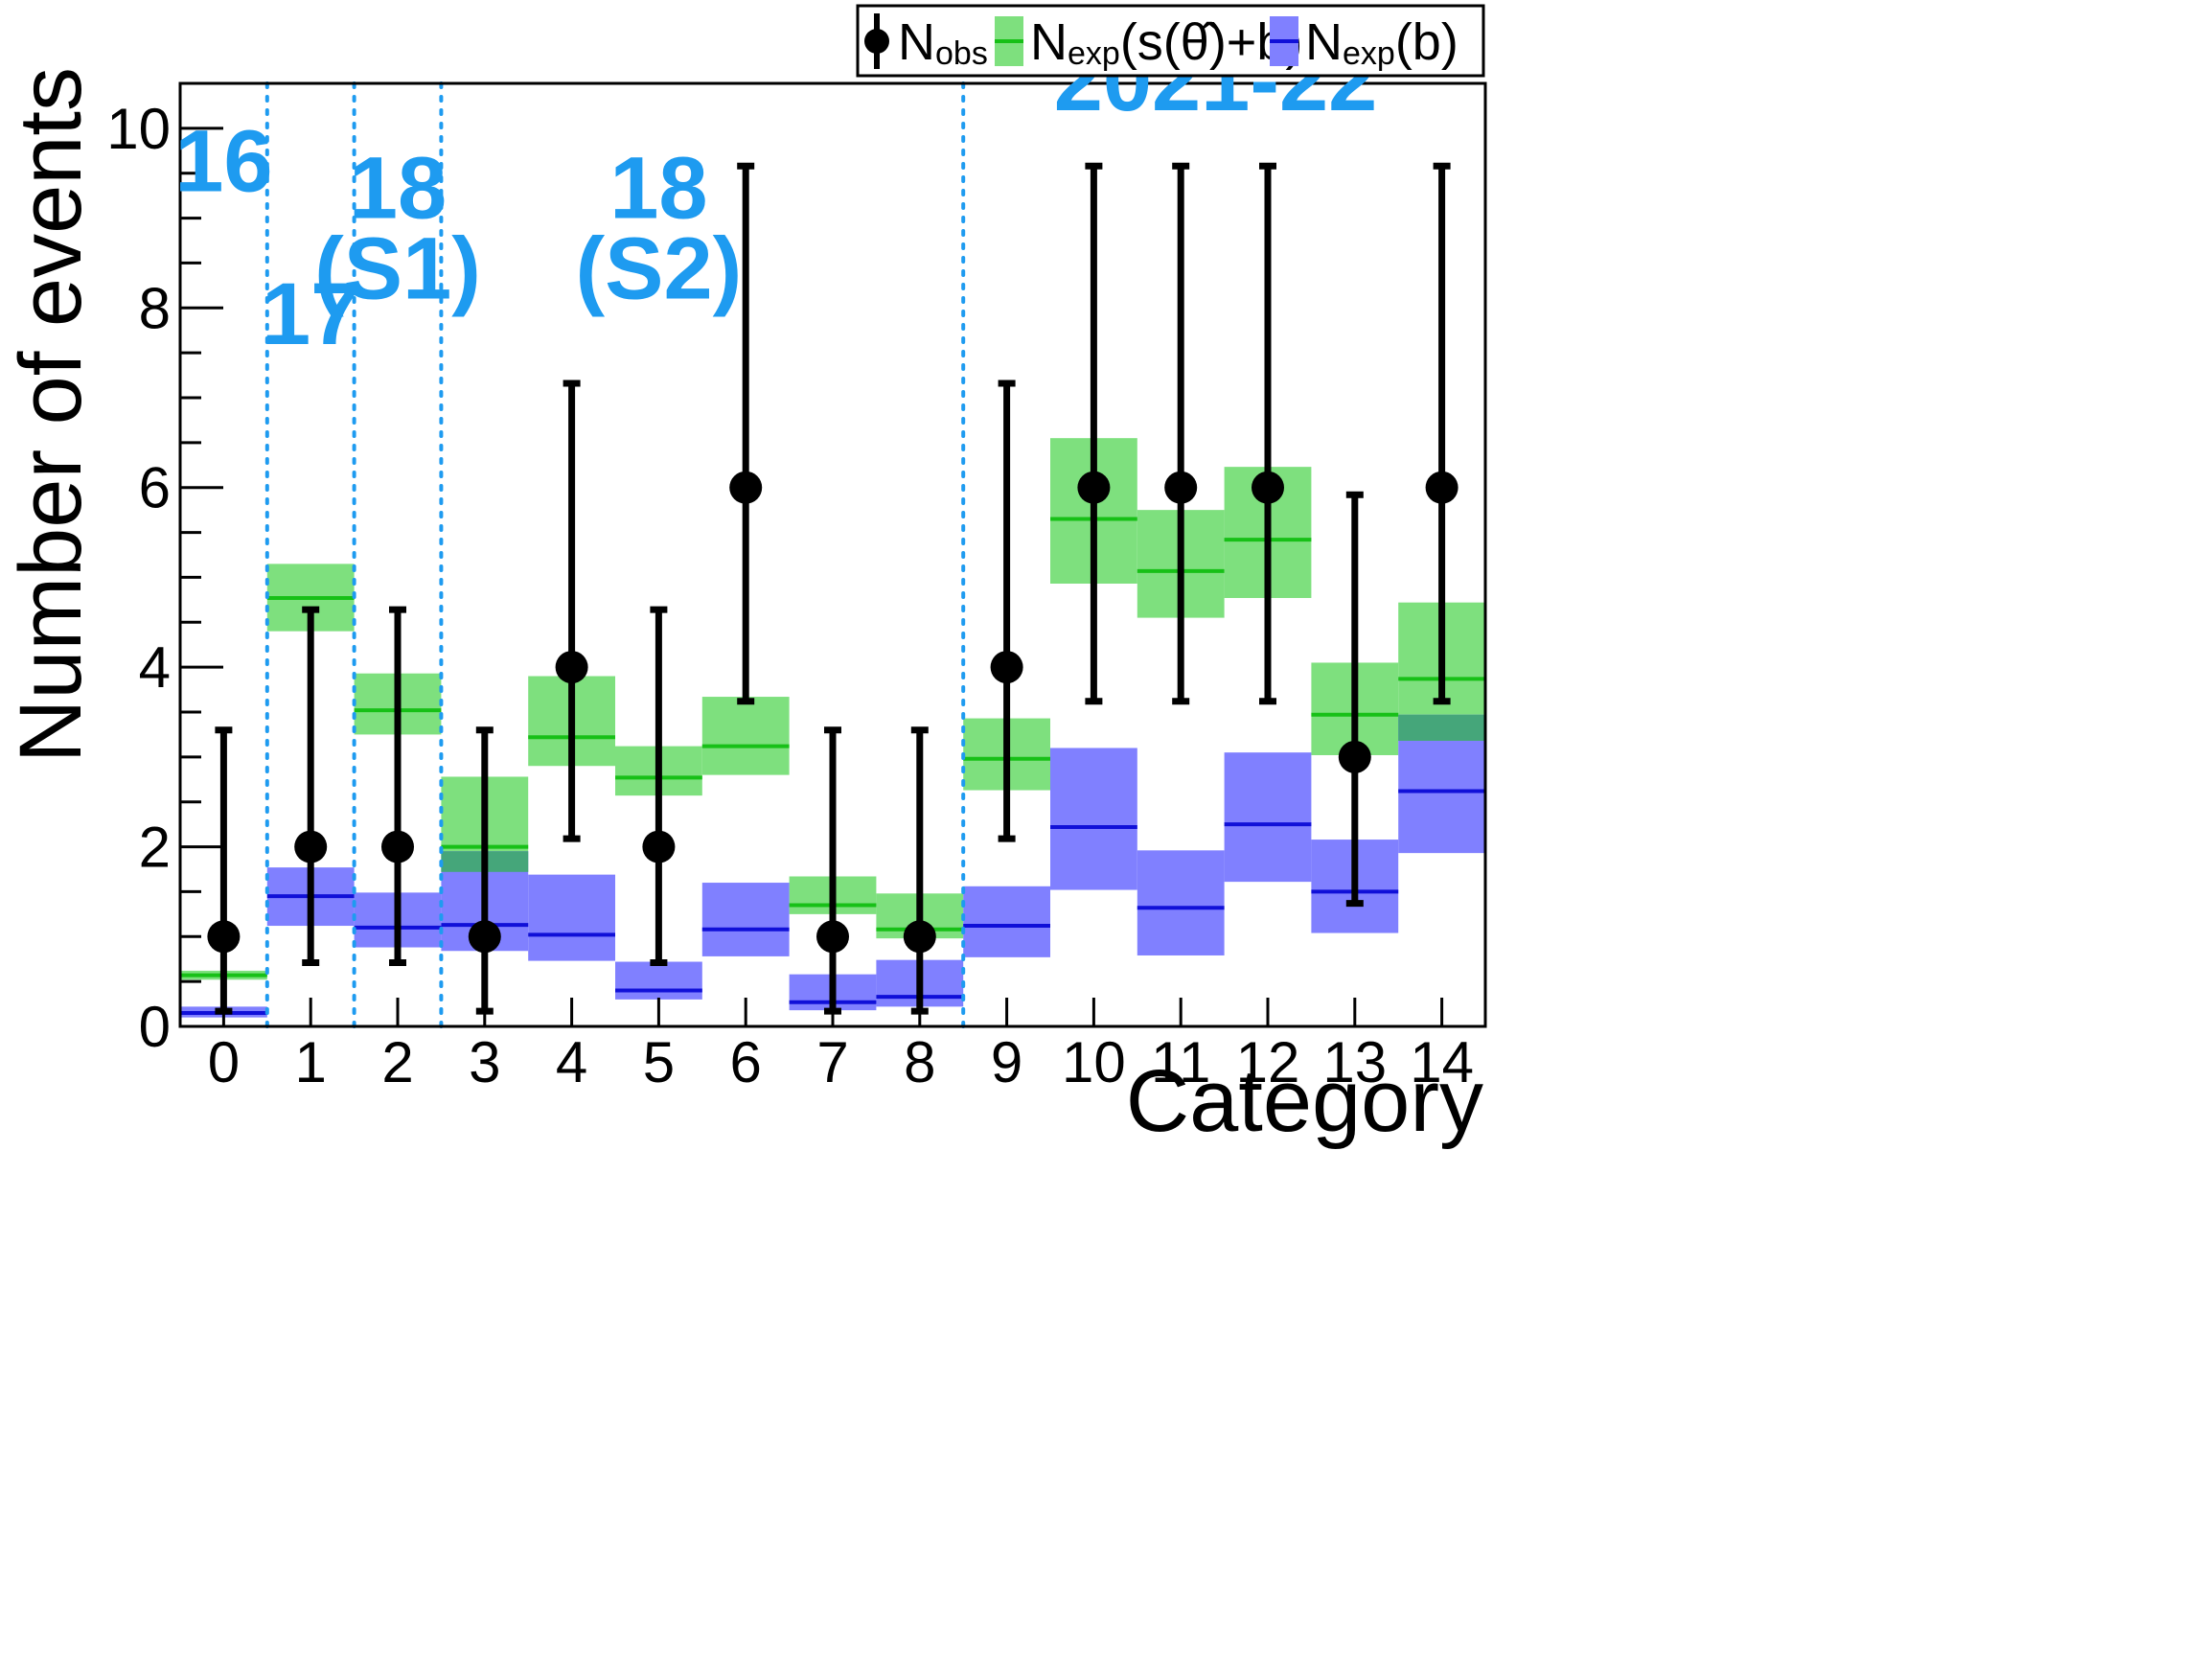 This screenshot has height=1680, width=2205. I want to click on period-label-3: 18 (S2), so click(659, 229).